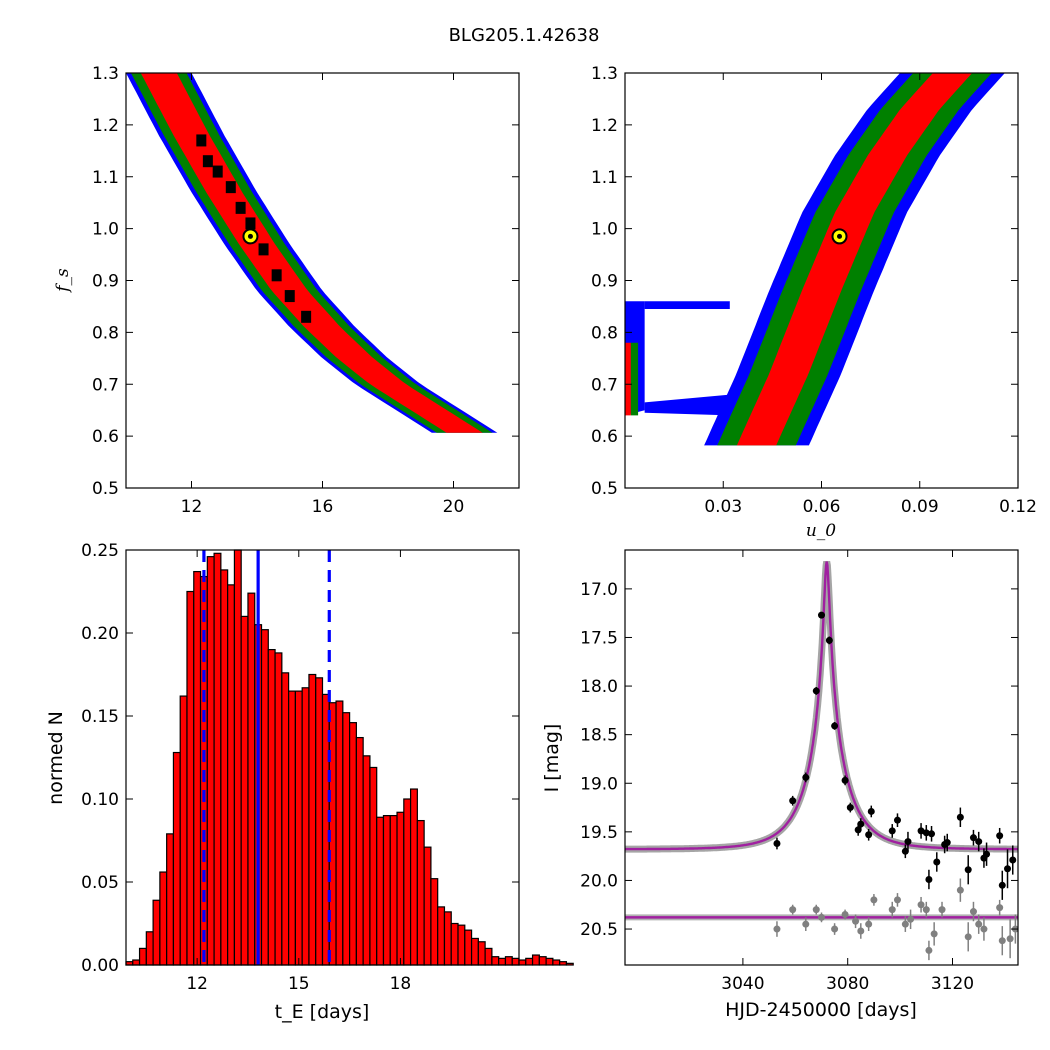  Describe the element at coordinates (604, 282) in the screenshot. I see `p1-ytick-label: 0.9` at that location.